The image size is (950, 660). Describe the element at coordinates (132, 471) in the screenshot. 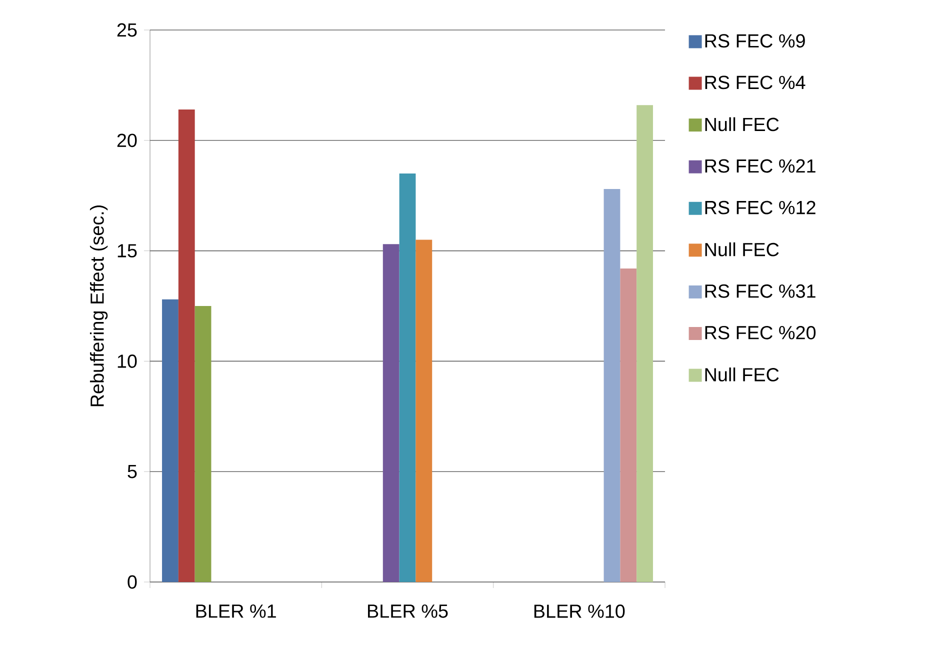

I see `y-tick-label: 5` at that location.